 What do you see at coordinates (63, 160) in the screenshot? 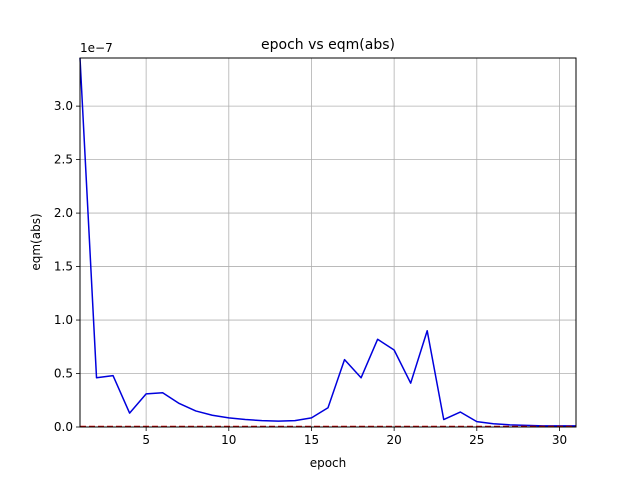
I see `y-tick-label: 2.5` at bounding box center [63, 160].